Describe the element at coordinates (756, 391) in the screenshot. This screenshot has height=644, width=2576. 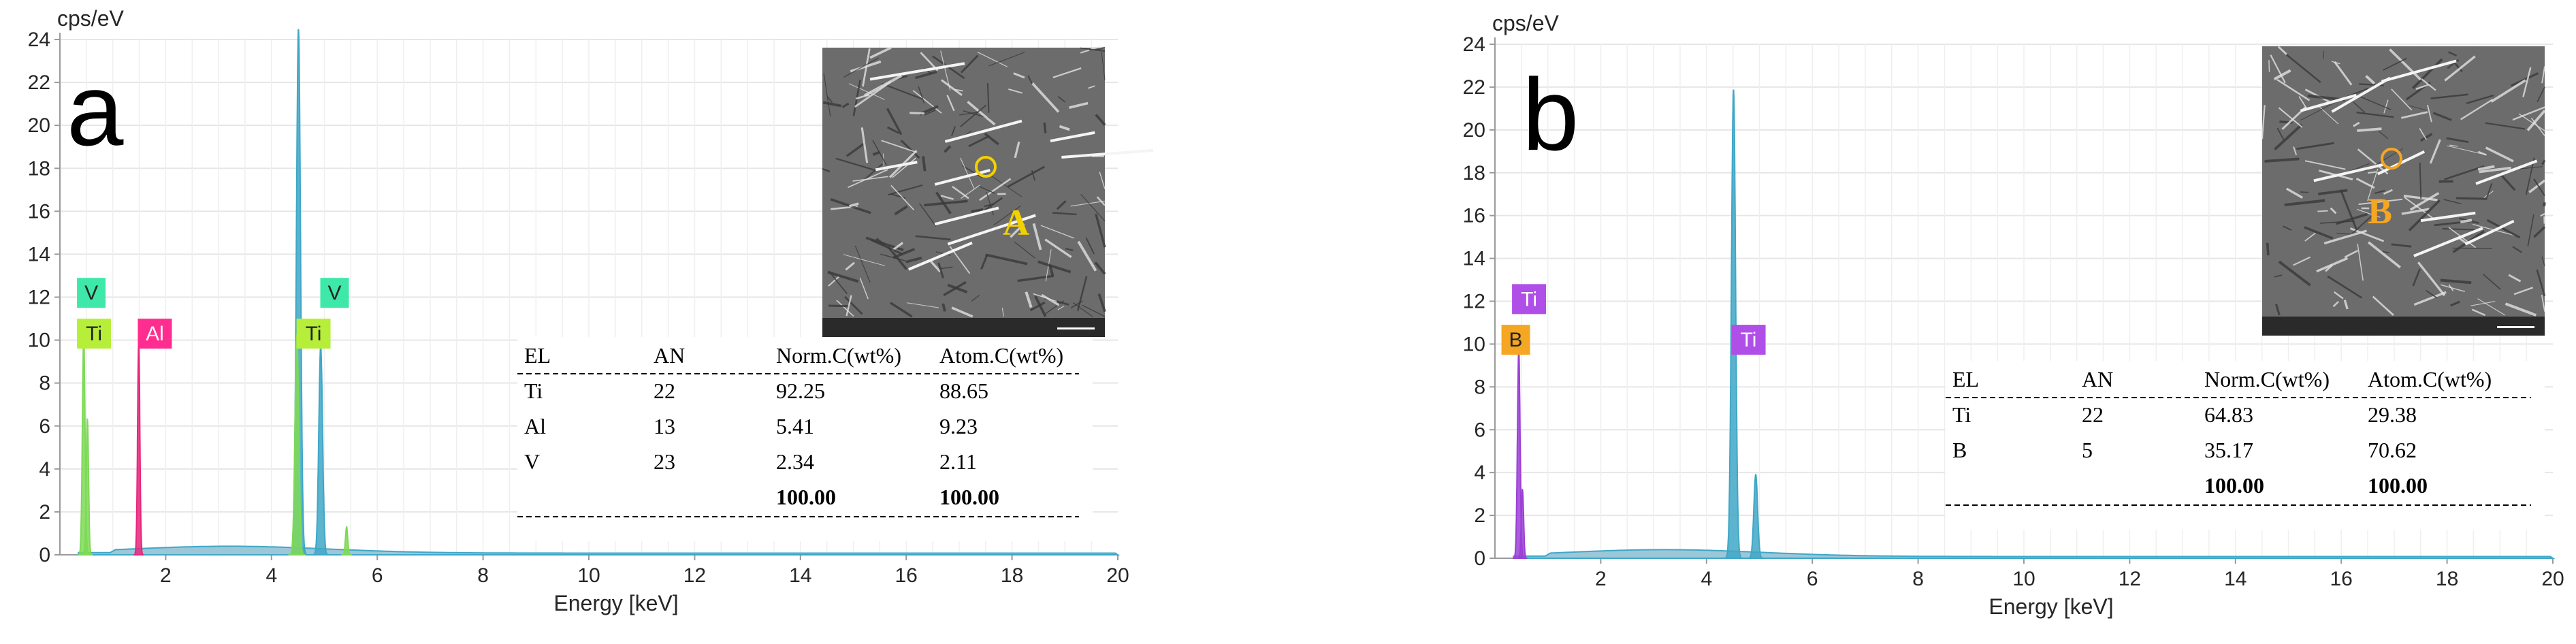
I see `table-row: Ti 22 92.25 88.65` at that location.